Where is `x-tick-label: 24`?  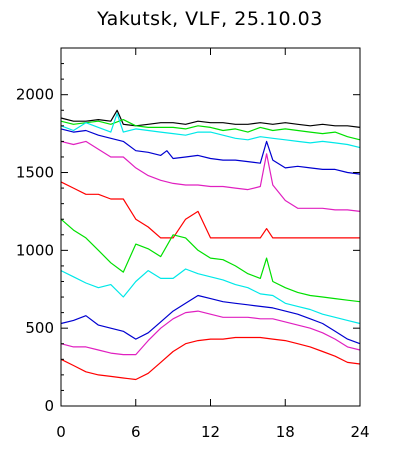
x-tick-label: 24 is located at coordinates (359, 432).